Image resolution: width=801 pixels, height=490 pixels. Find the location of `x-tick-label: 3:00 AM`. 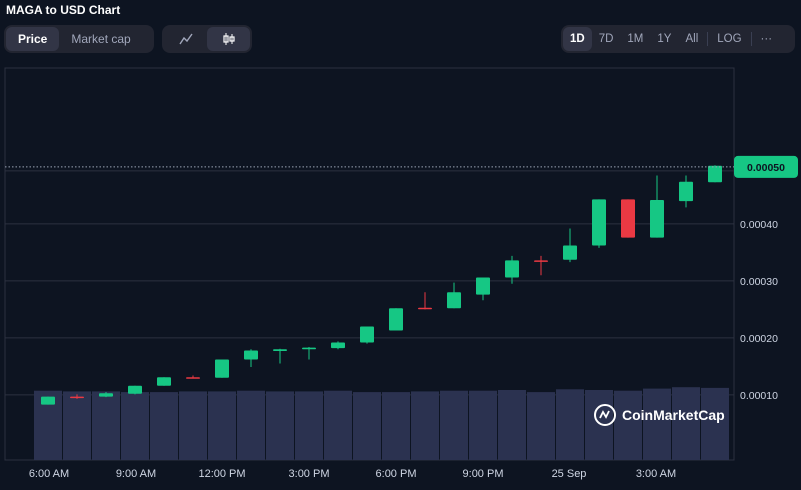

x-tick-label: 3:00 AM is located at coordinates (656, 474).